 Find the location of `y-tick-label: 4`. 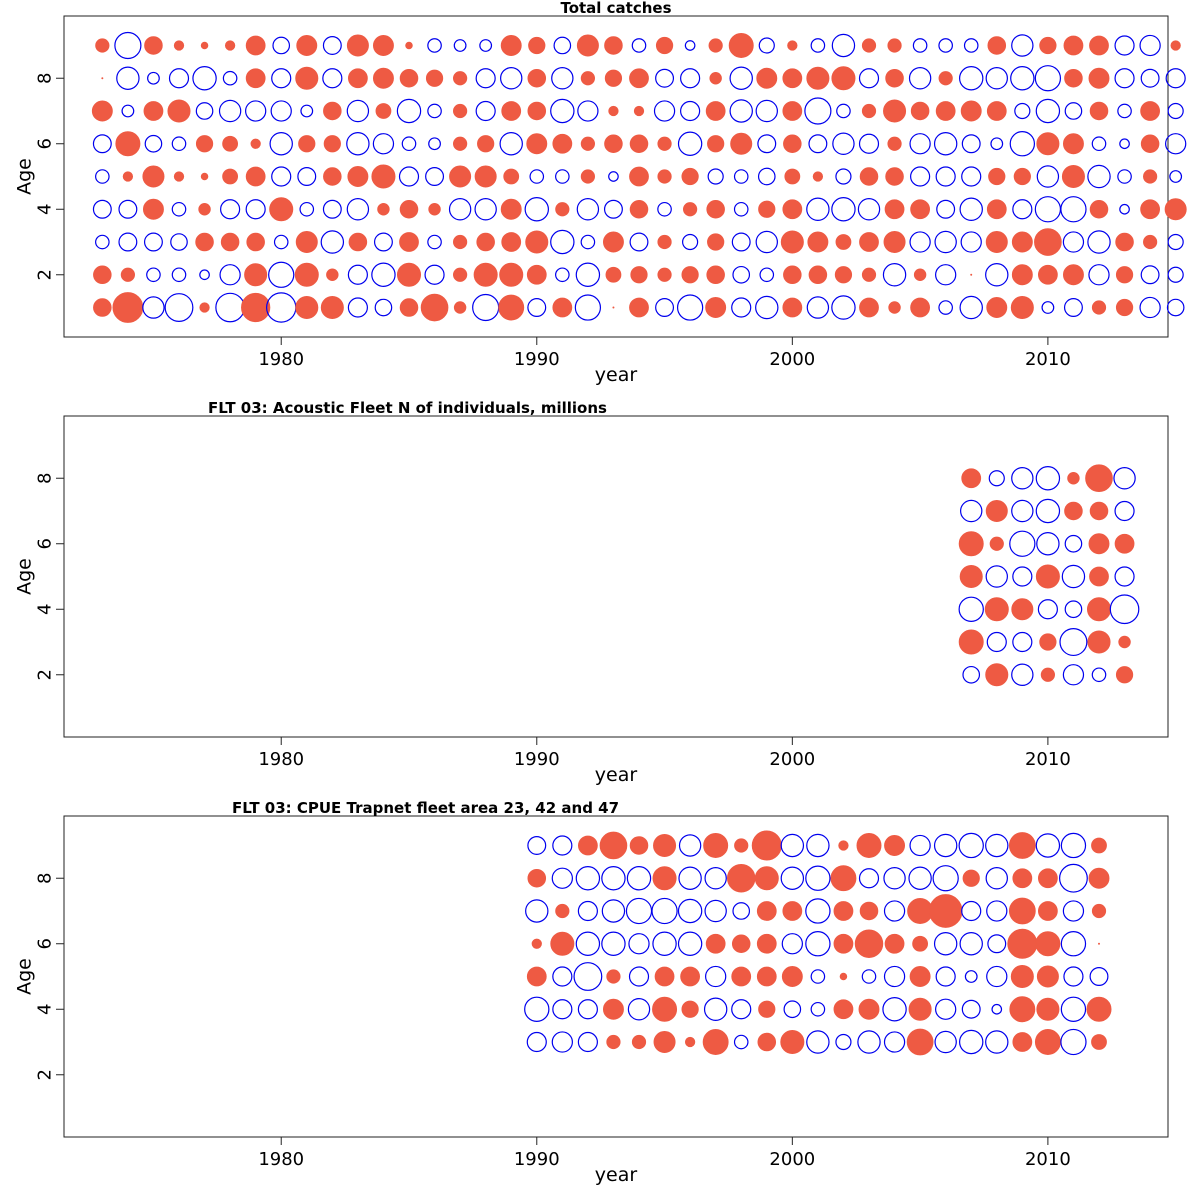

y-tick-label: 4 is located at coordinates (44, 1009).